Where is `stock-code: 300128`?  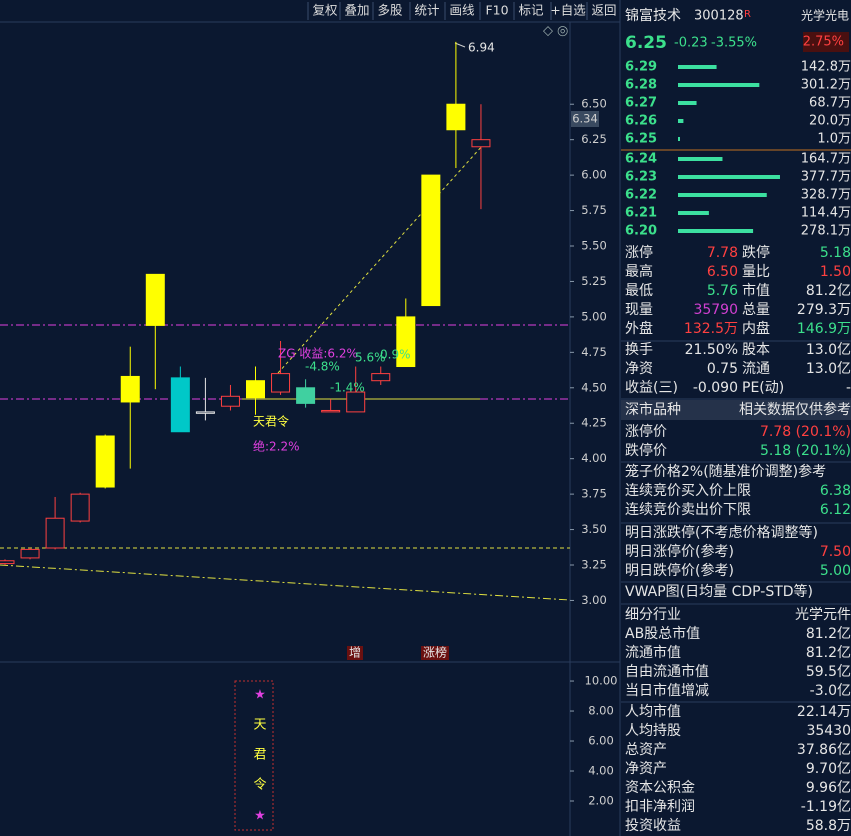 stock-code: 300128 is located at coordinates (719, 16).